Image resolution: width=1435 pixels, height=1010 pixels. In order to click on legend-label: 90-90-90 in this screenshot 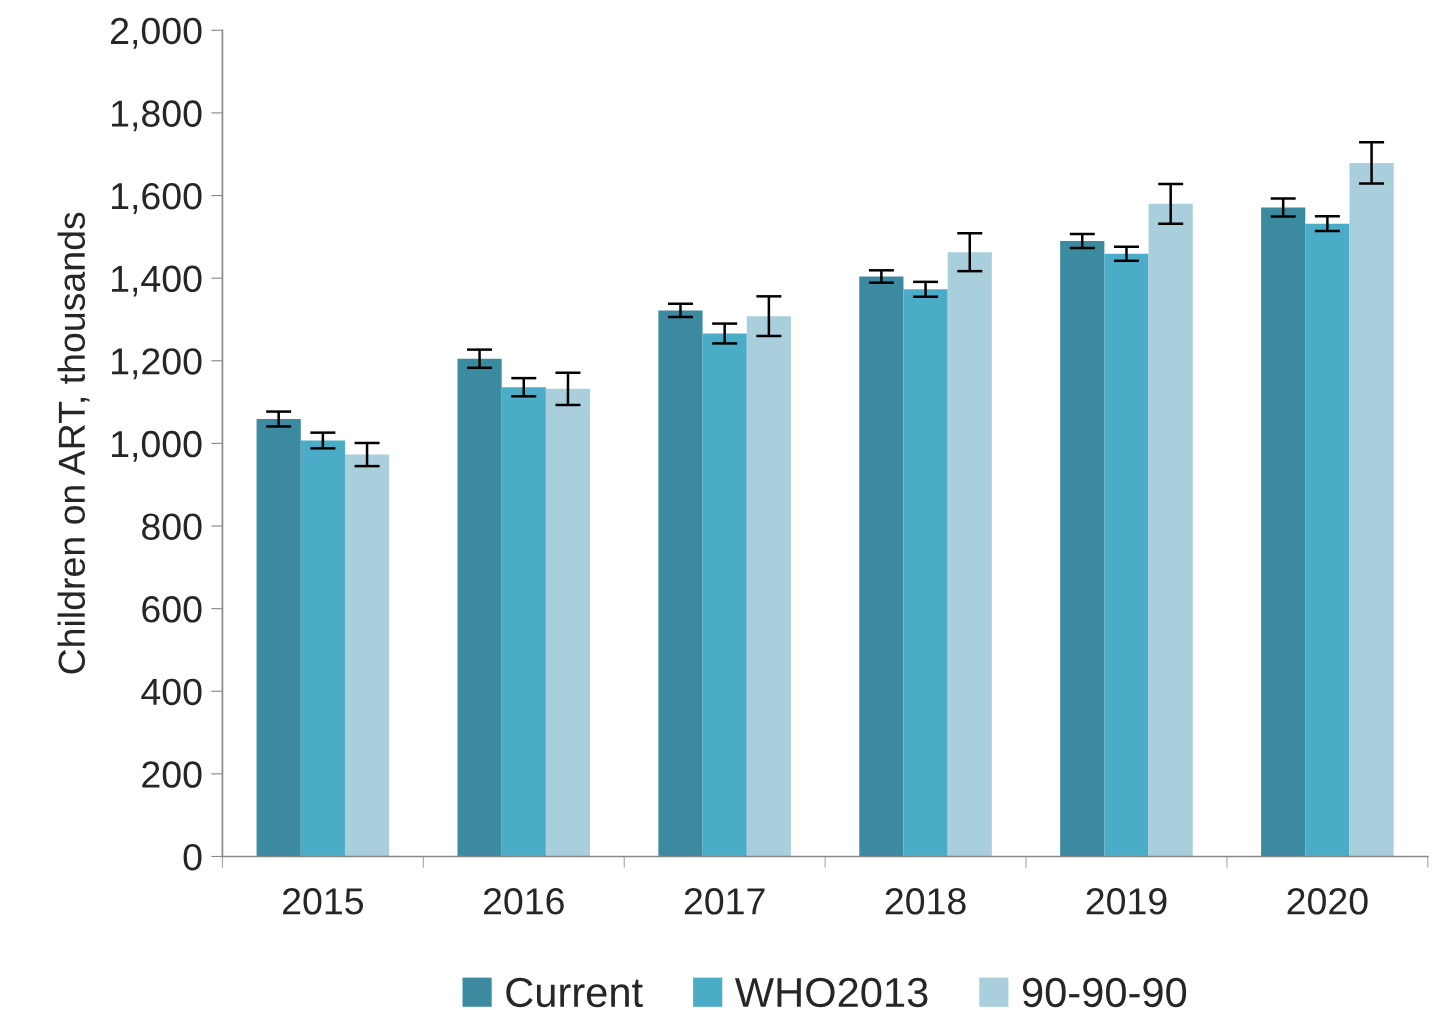, I will do `click(1104, 992)`.